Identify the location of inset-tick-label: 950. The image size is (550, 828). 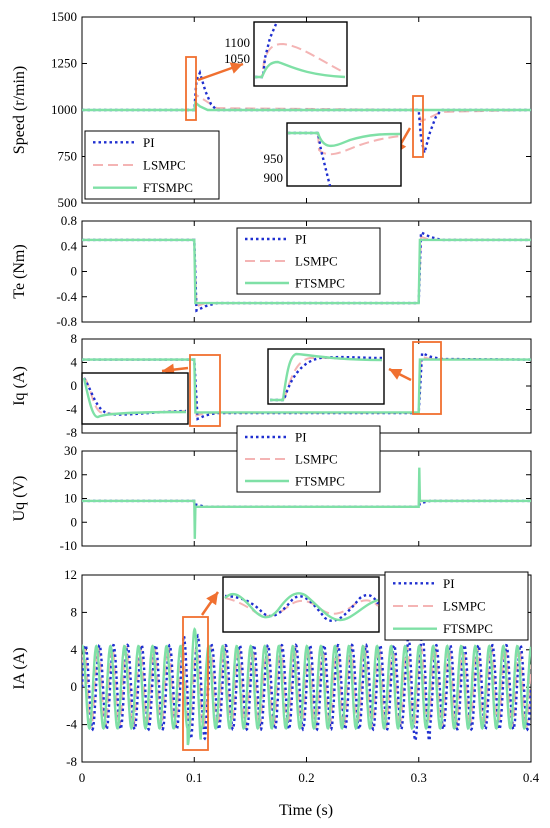
(274, 158).